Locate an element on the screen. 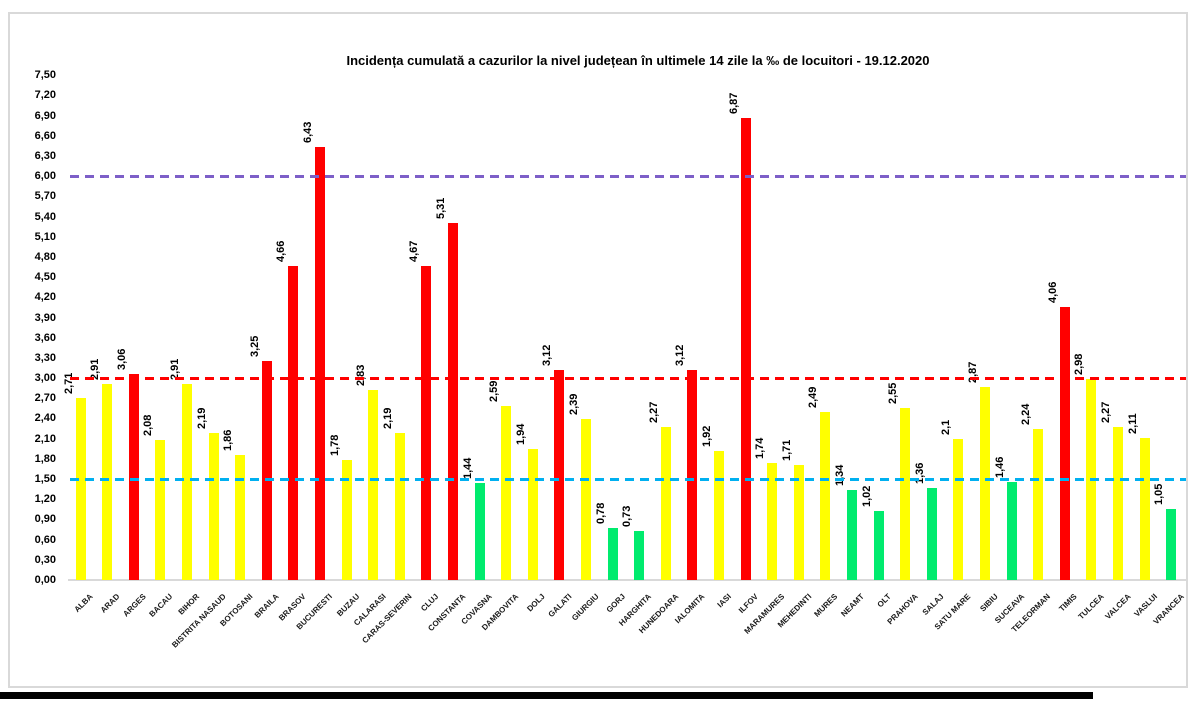  bar-valcea is located at coordinates (1117, 503).